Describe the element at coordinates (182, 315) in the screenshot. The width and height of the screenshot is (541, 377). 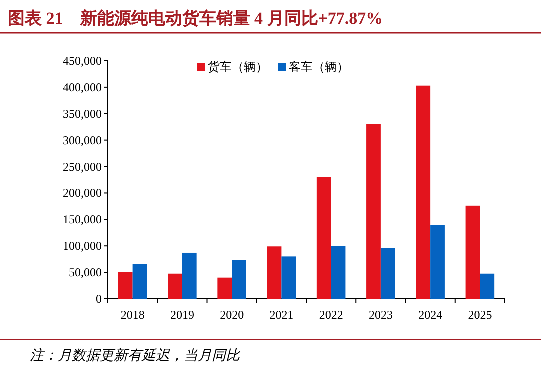
I see `x-tick-label: 2019` at that location.